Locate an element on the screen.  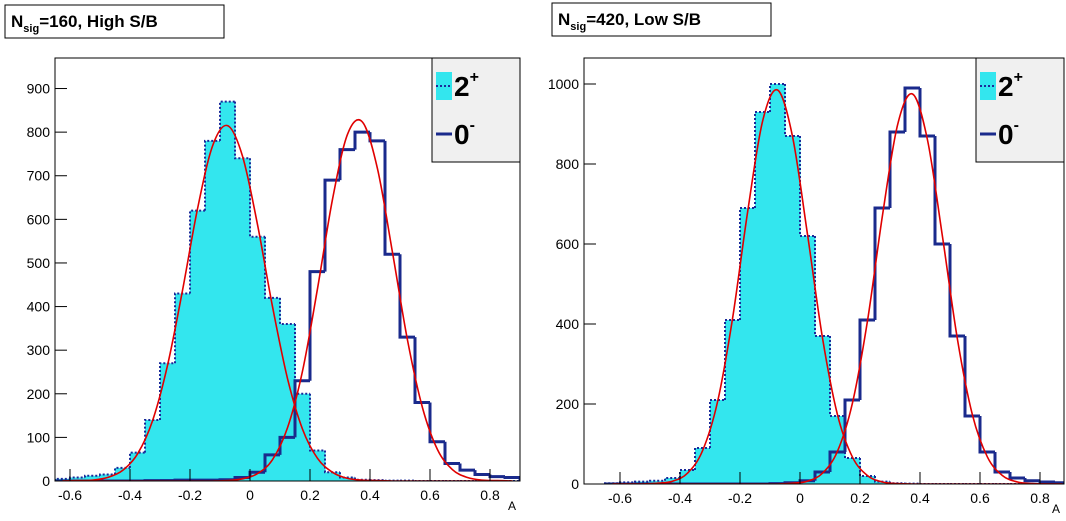
x-tick-label: 0.2 is located at coordinates (310, 495).